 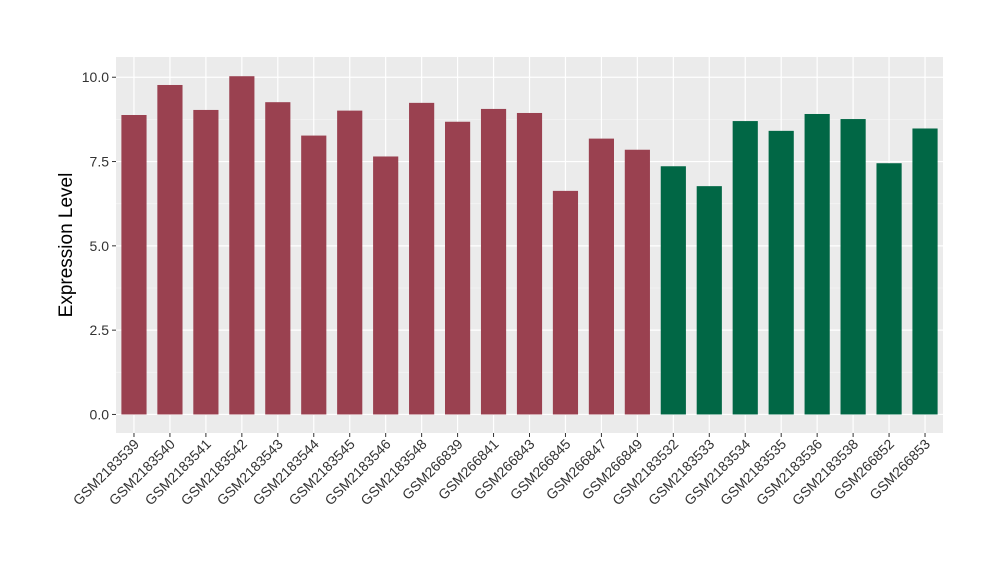 I want to click on y-axis-title: Expression Level, so click(x=66, y=245).